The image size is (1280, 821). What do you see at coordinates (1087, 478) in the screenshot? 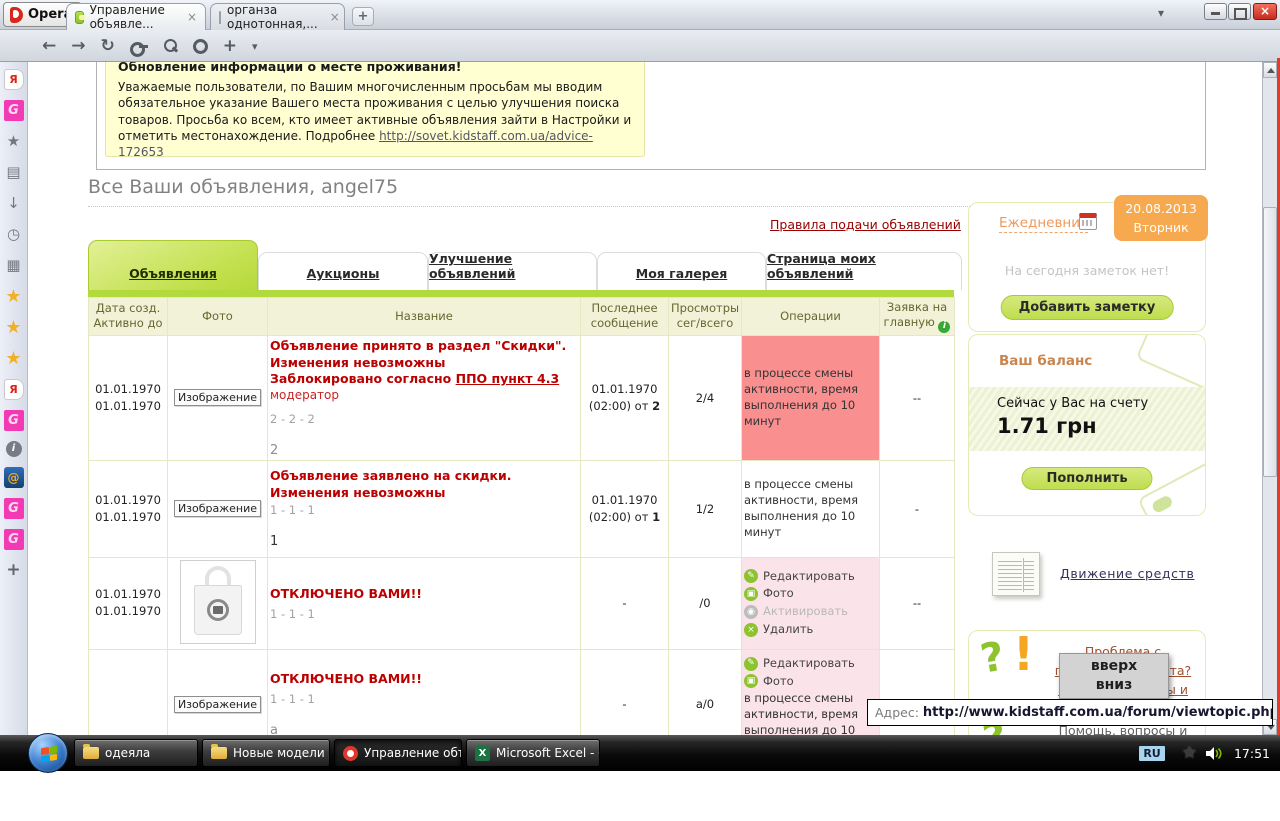
I see `top-up-button: Пополнить` at bounding box center [1087, 478].